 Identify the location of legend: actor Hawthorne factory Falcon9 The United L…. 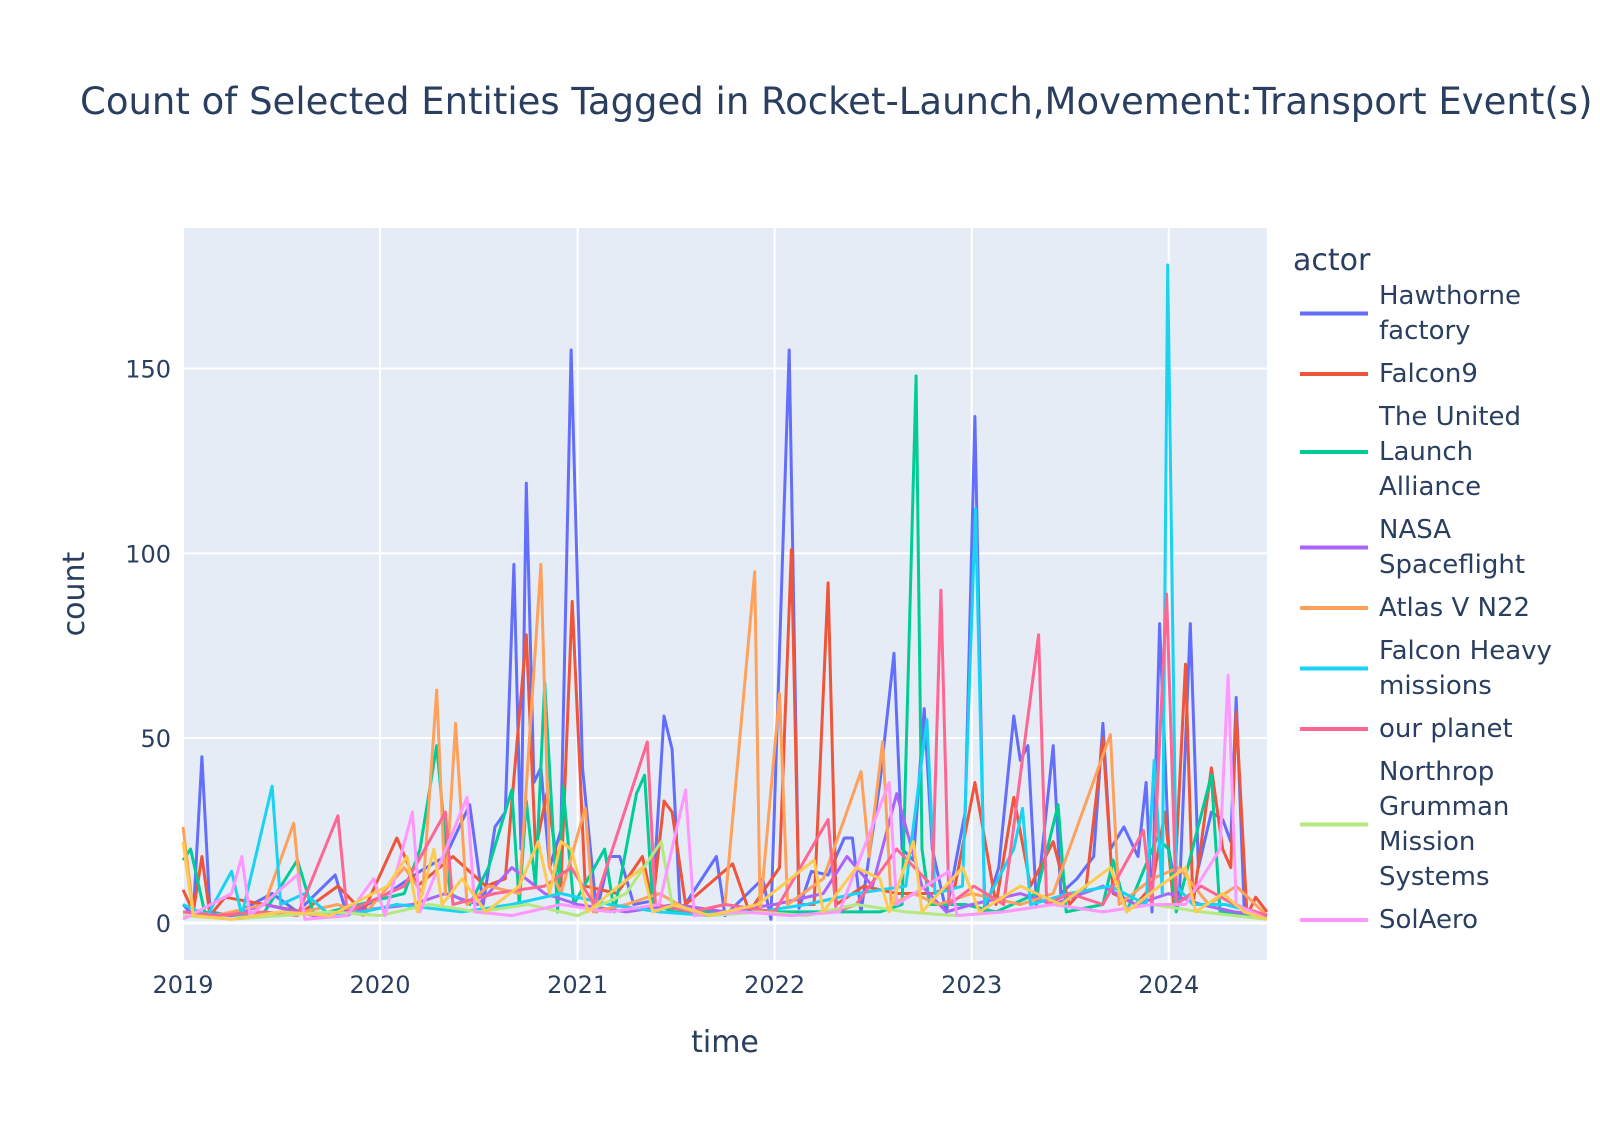
(1422, 589).